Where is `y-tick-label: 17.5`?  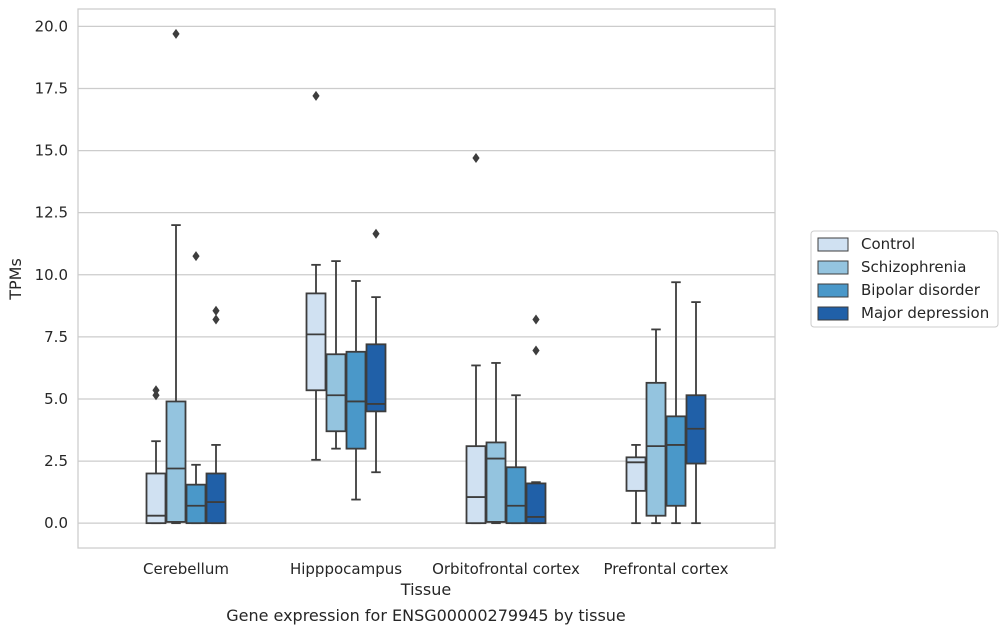
y-tick-label: 17.5 is located at coordinates (51, 88).